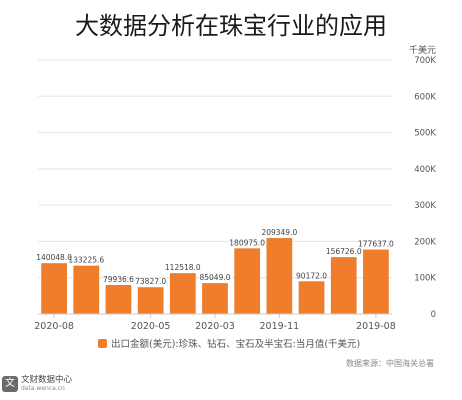 The image size is (462, 400). I want to click on y-tick-label: 100K, so click(425, 279).